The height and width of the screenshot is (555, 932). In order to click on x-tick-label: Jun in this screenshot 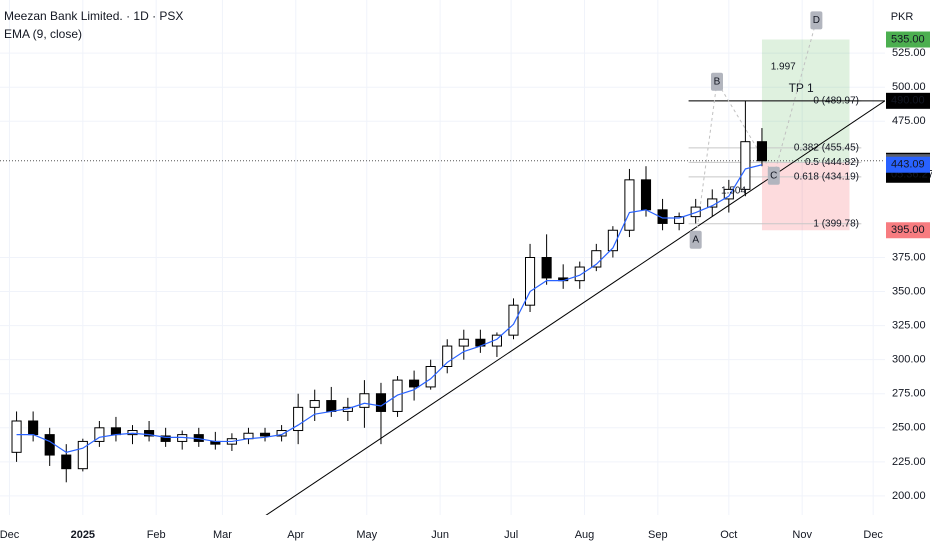, I will do `click(440, 535)`.